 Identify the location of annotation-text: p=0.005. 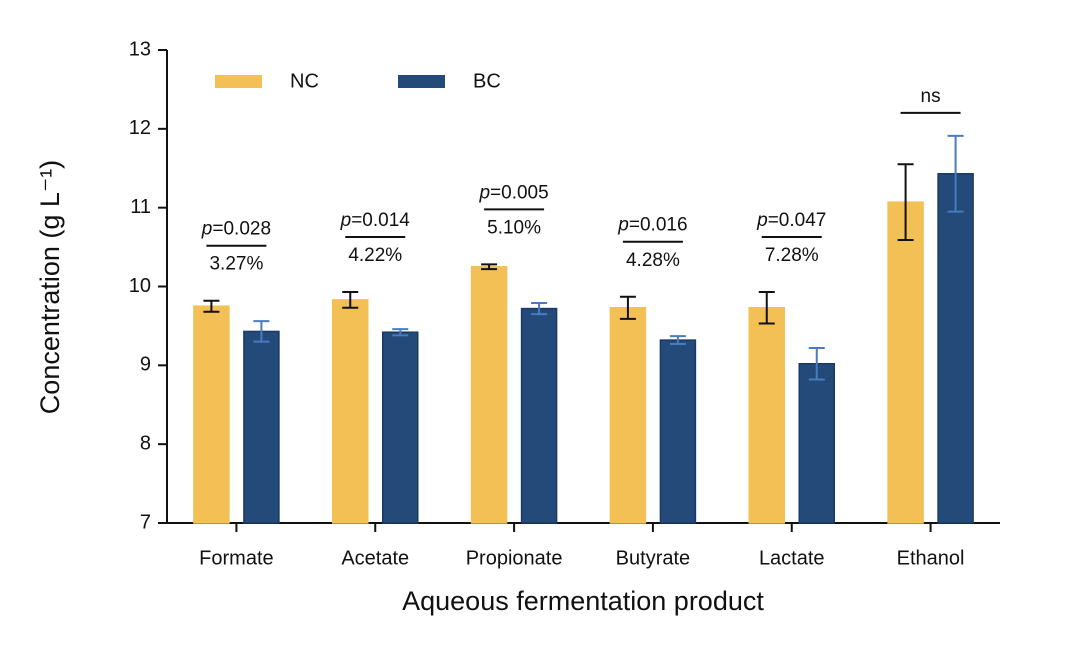
(513, 192).